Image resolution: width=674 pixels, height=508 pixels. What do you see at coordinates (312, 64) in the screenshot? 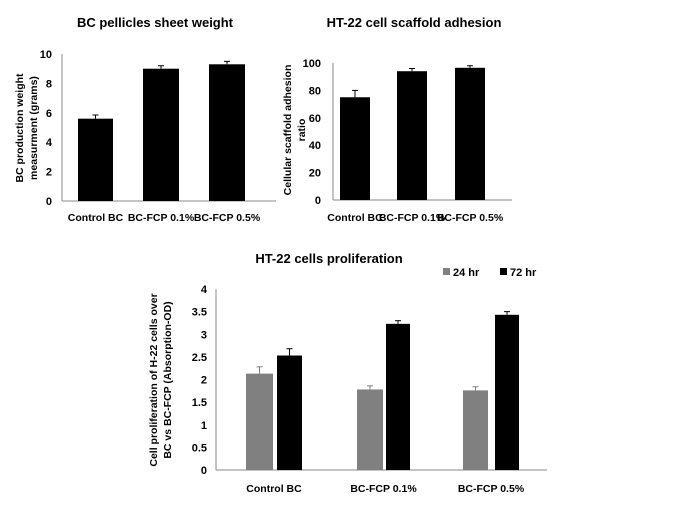
I see `y-tick-label: 100` at bounding box center [312, 64].